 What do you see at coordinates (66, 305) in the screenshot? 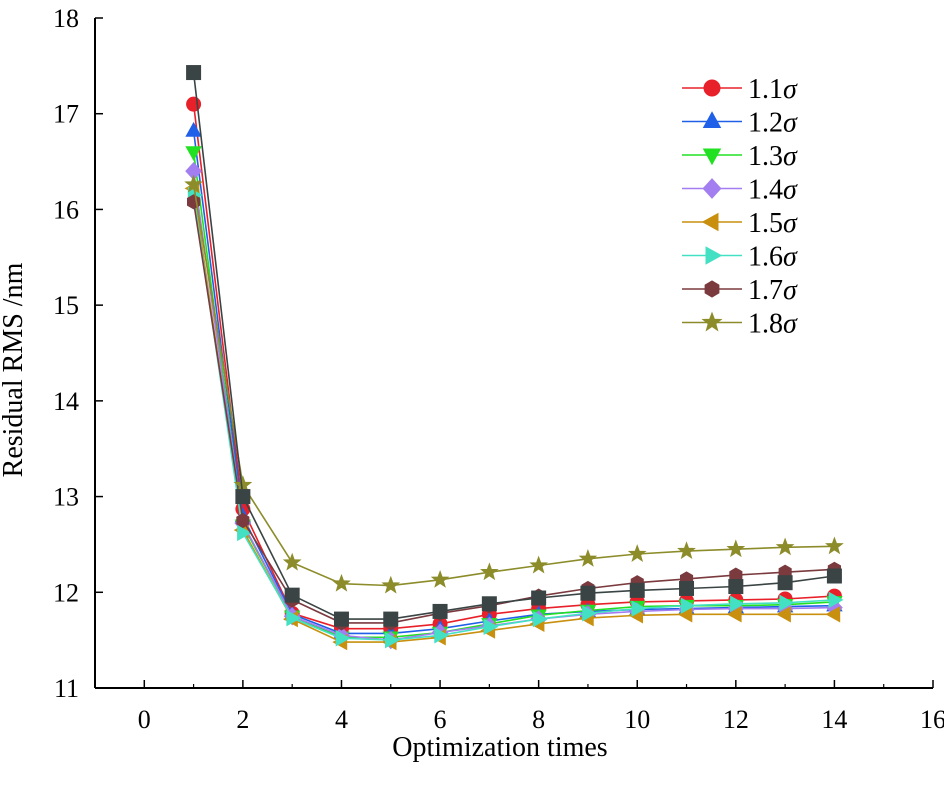
I see `y-tick-label: 15` at bounding box center [66, 305].